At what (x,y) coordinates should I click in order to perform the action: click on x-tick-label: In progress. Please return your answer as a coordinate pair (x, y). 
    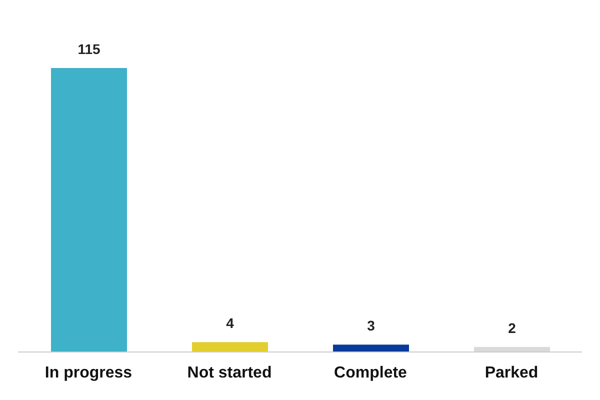
    Looking at the image, I should click on (88, 373).